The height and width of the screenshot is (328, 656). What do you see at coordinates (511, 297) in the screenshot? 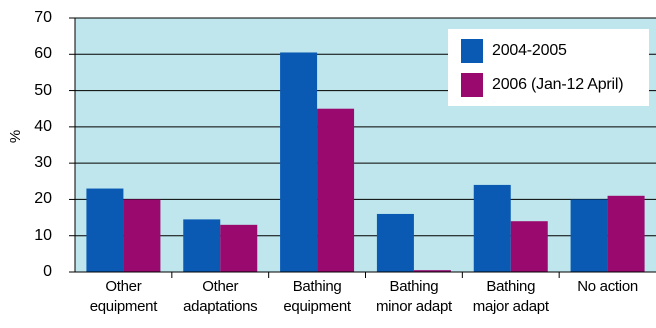
I see `x-tick-label: Bathing major adapt` at bounding box center [511, 297].